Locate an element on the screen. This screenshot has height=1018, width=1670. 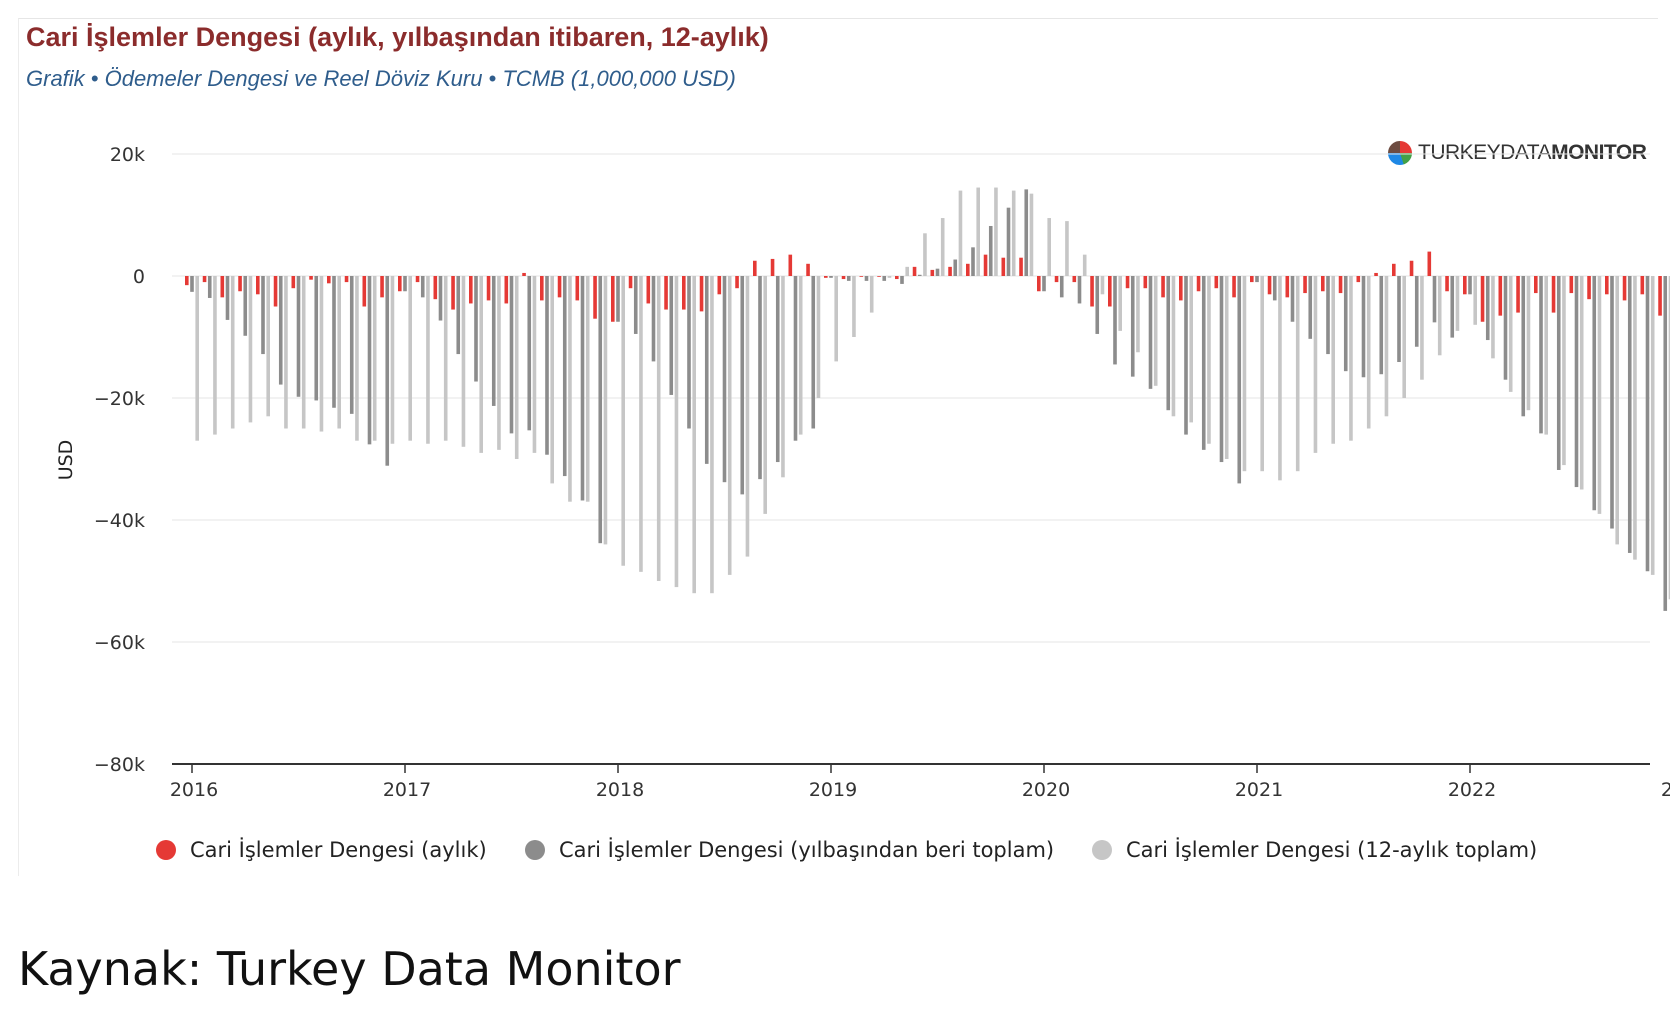
legend-item-12m: Cari İşlemler Dengesi (12-aylık toplam) is located at coordinates (1314, 850).